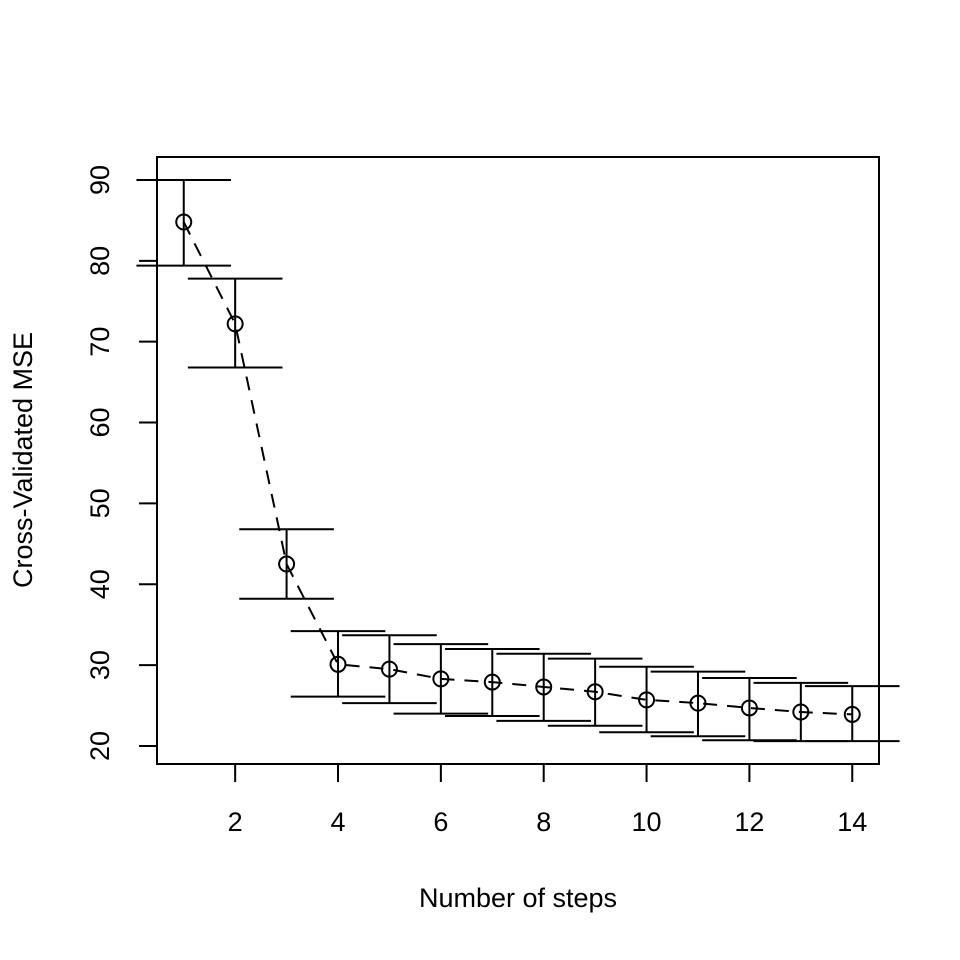 The image size is (960, 960). I want to click on y-axis-label: Cross-Validated MSE, so click(23, 460).